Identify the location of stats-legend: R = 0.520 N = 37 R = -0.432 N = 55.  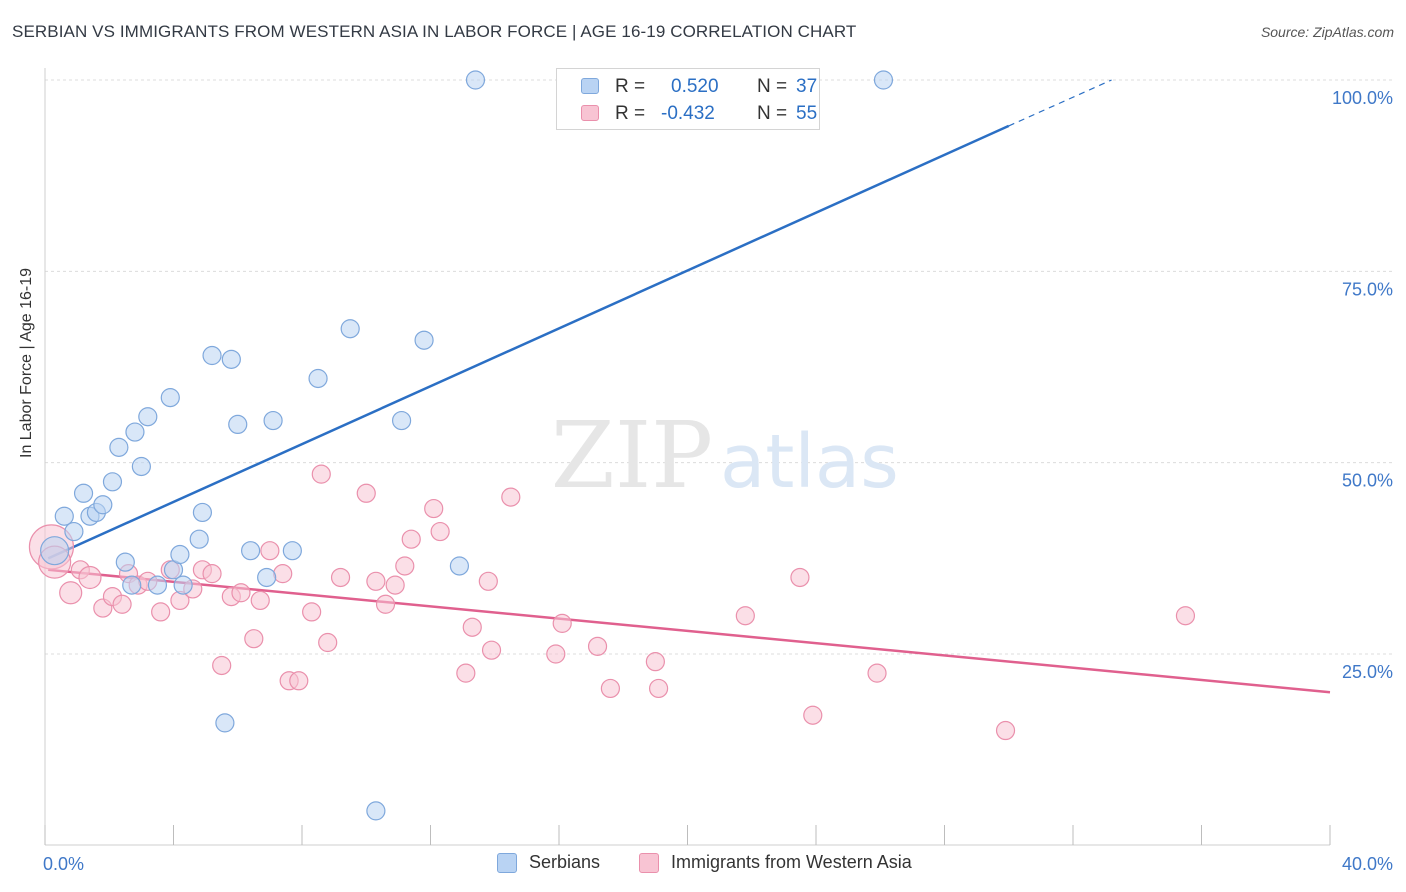
(688, 99).